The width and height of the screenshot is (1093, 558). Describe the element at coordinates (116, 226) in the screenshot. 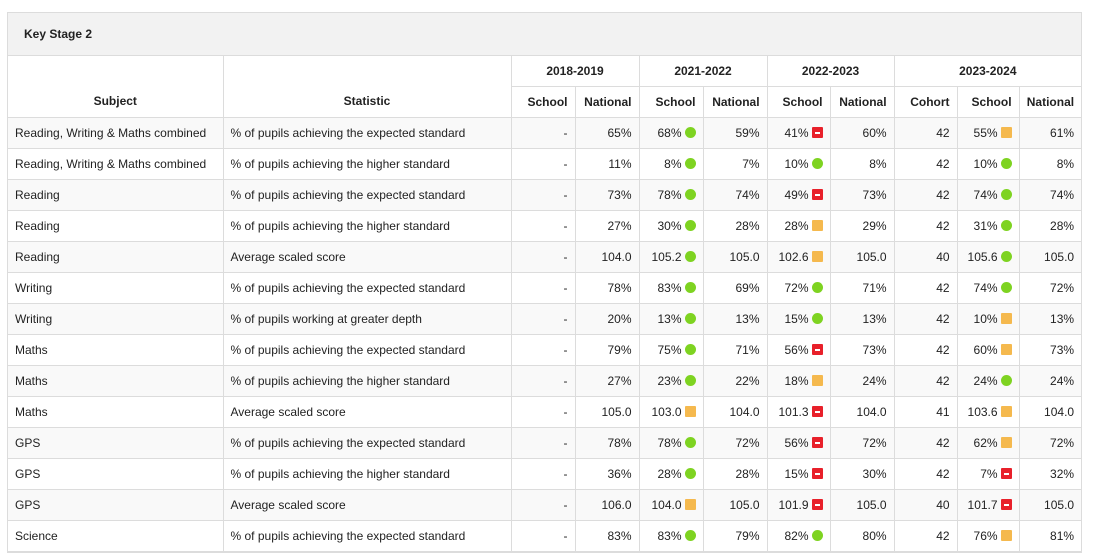

I see `subject-cell: Reading` at that location.